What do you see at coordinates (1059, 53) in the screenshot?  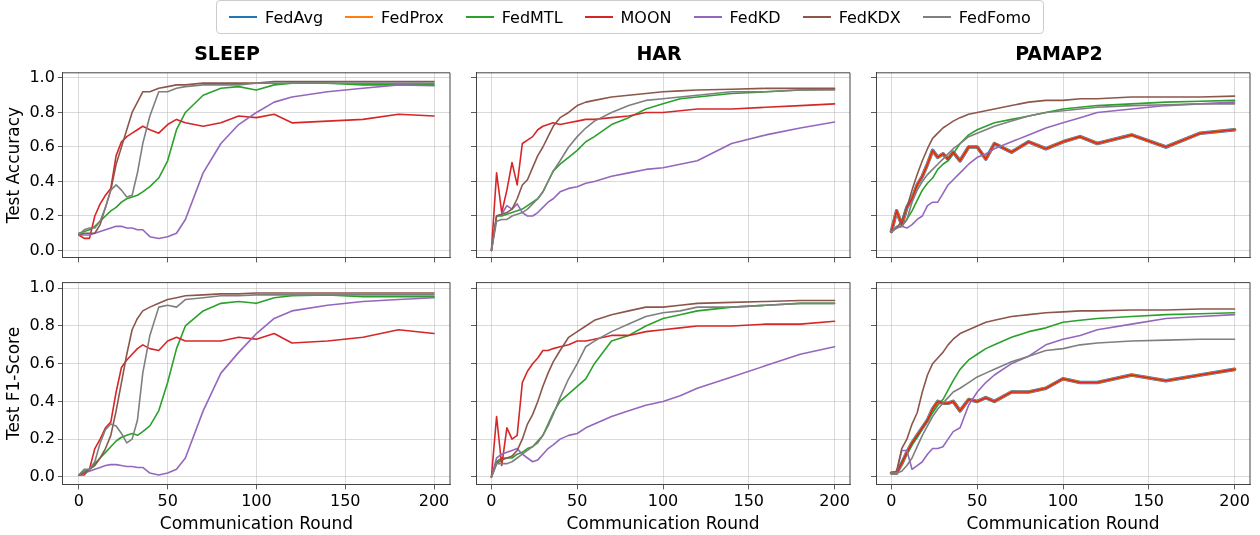 I see `chart-title: PAMAP2` at bounding box center [1059, 53].